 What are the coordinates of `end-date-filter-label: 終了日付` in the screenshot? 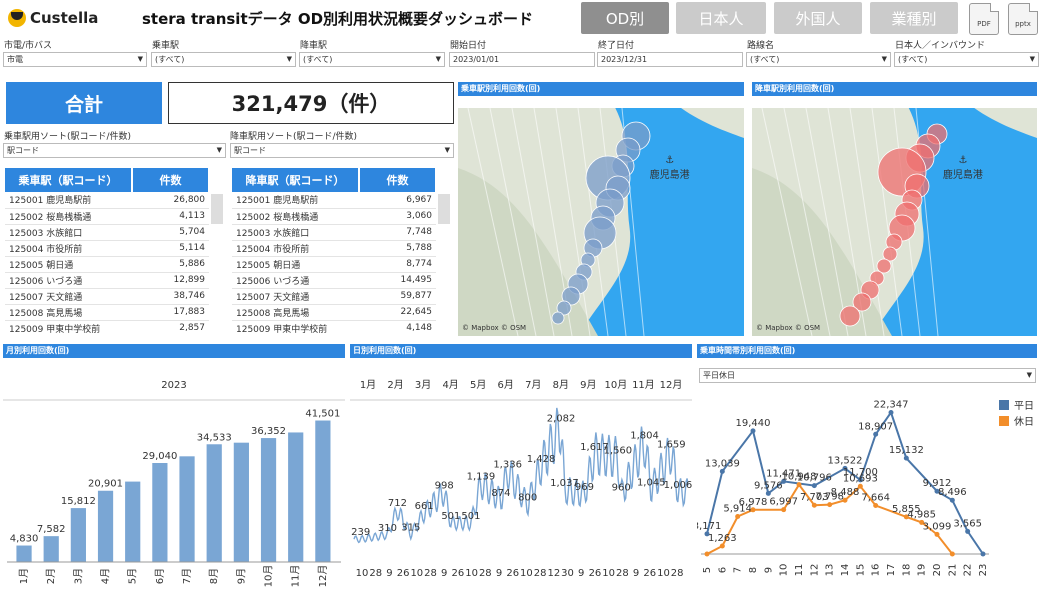 It's located at (616, 46).